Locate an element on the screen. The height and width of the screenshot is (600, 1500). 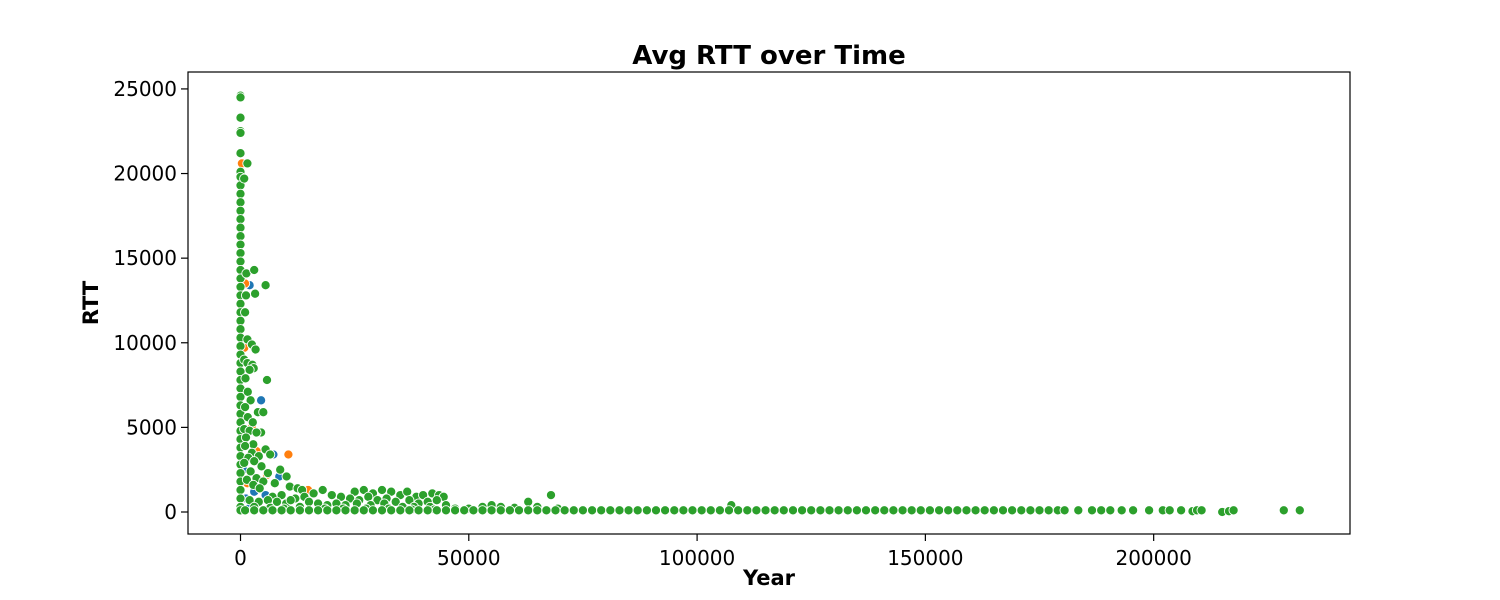
y-tick-label: 5000 is located at coordinates (151, 427).